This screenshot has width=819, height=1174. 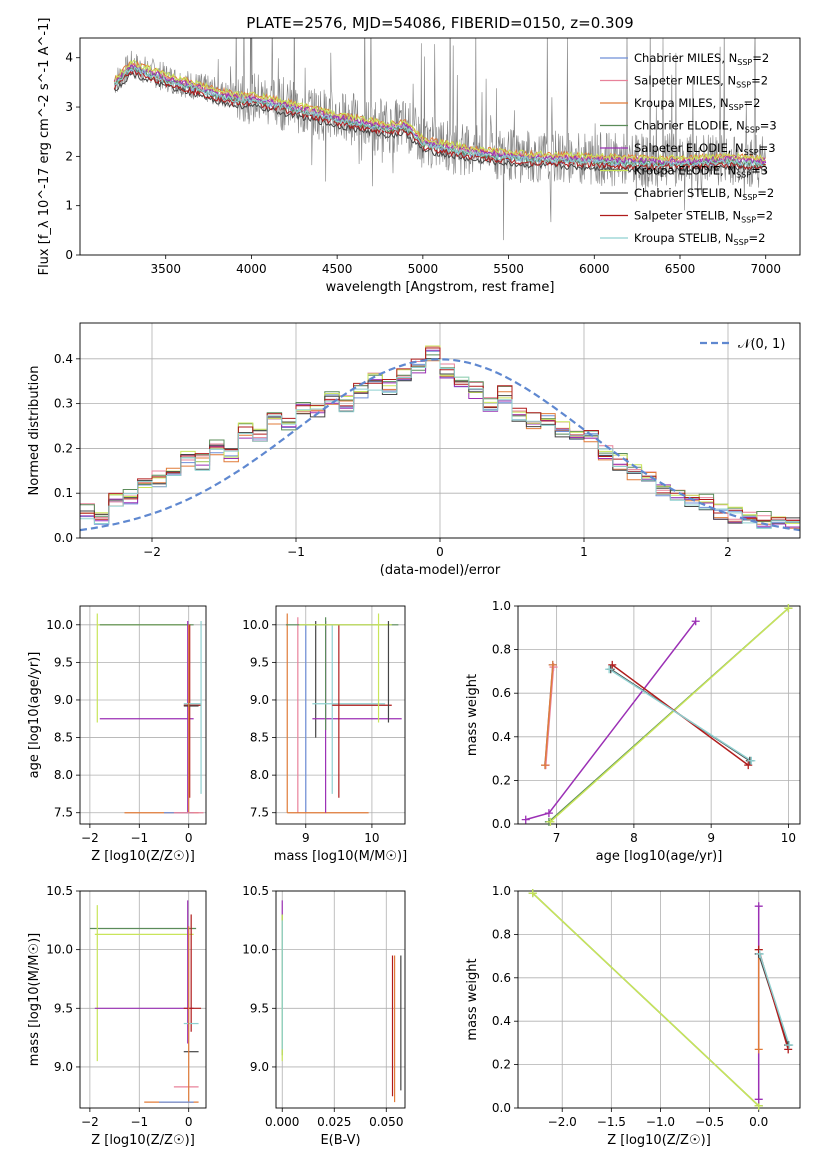 What do you see at coordinates (44, 147) in the screenshot?
I see `y-axis-label: Flux [f_λ 10^-17 erg cm^-2 s^-1 A^-1]` at bounding box center [44, 147].